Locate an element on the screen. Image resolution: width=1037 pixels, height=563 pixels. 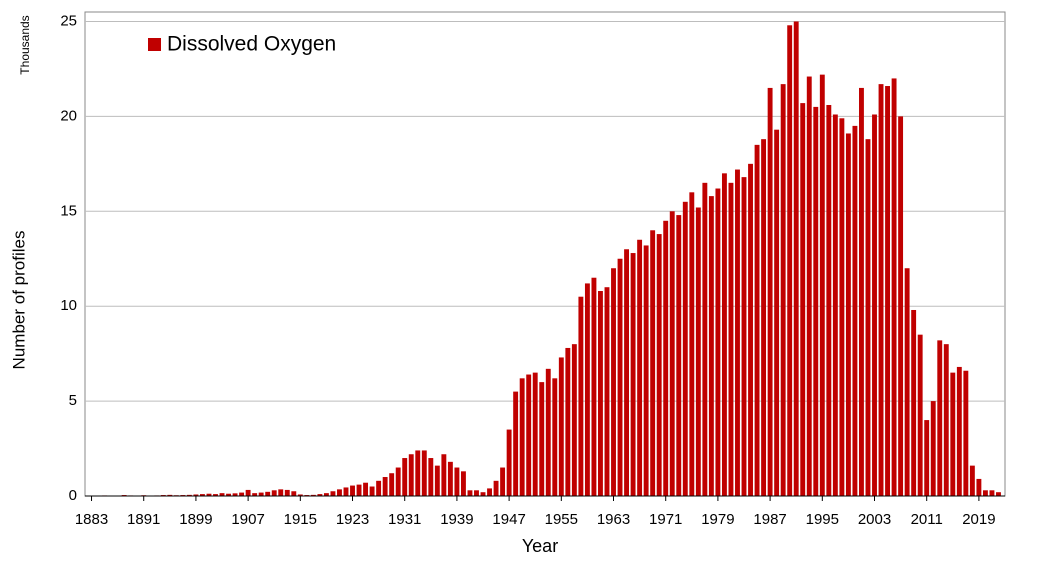
y-tick-label: 5 is located at coordinates (73, 400).